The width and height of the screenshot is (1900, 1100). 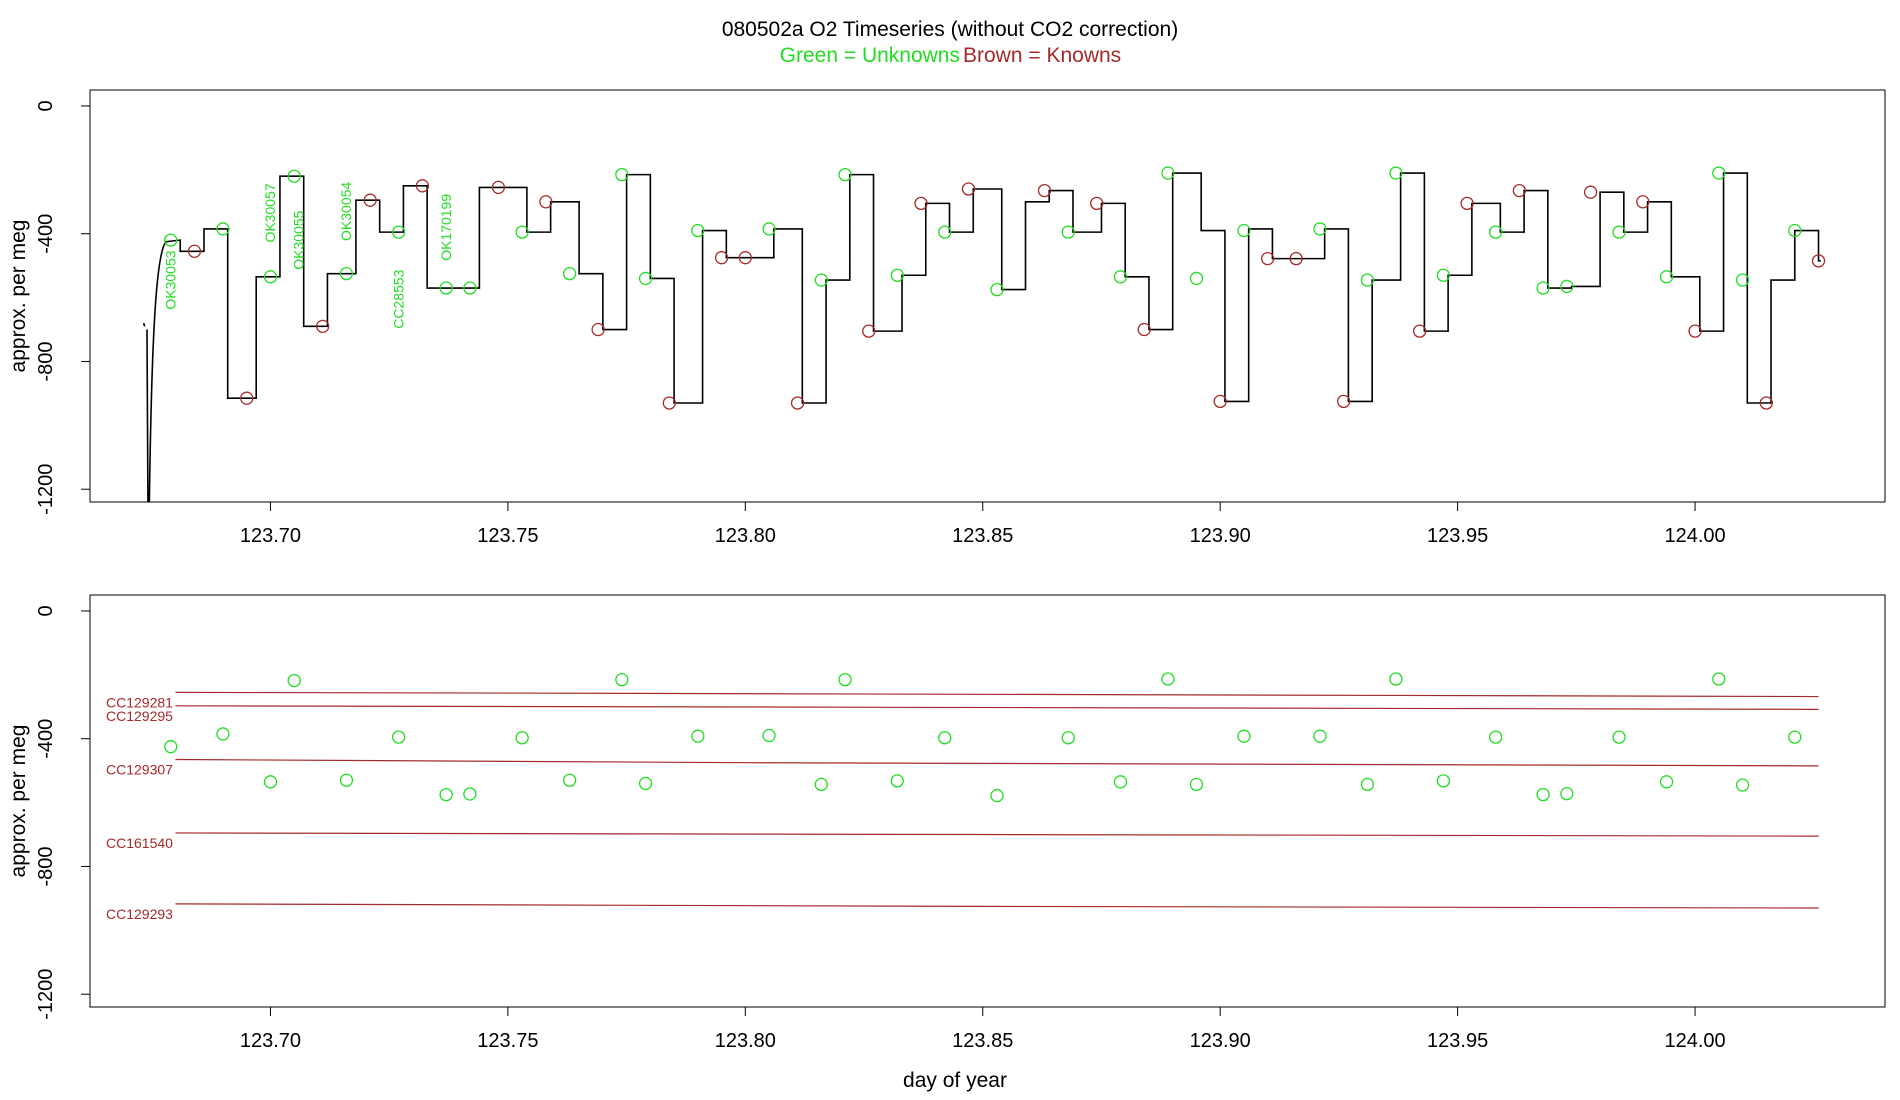 I want to click on reference-label: CC161540, so click(x=139, y=843).